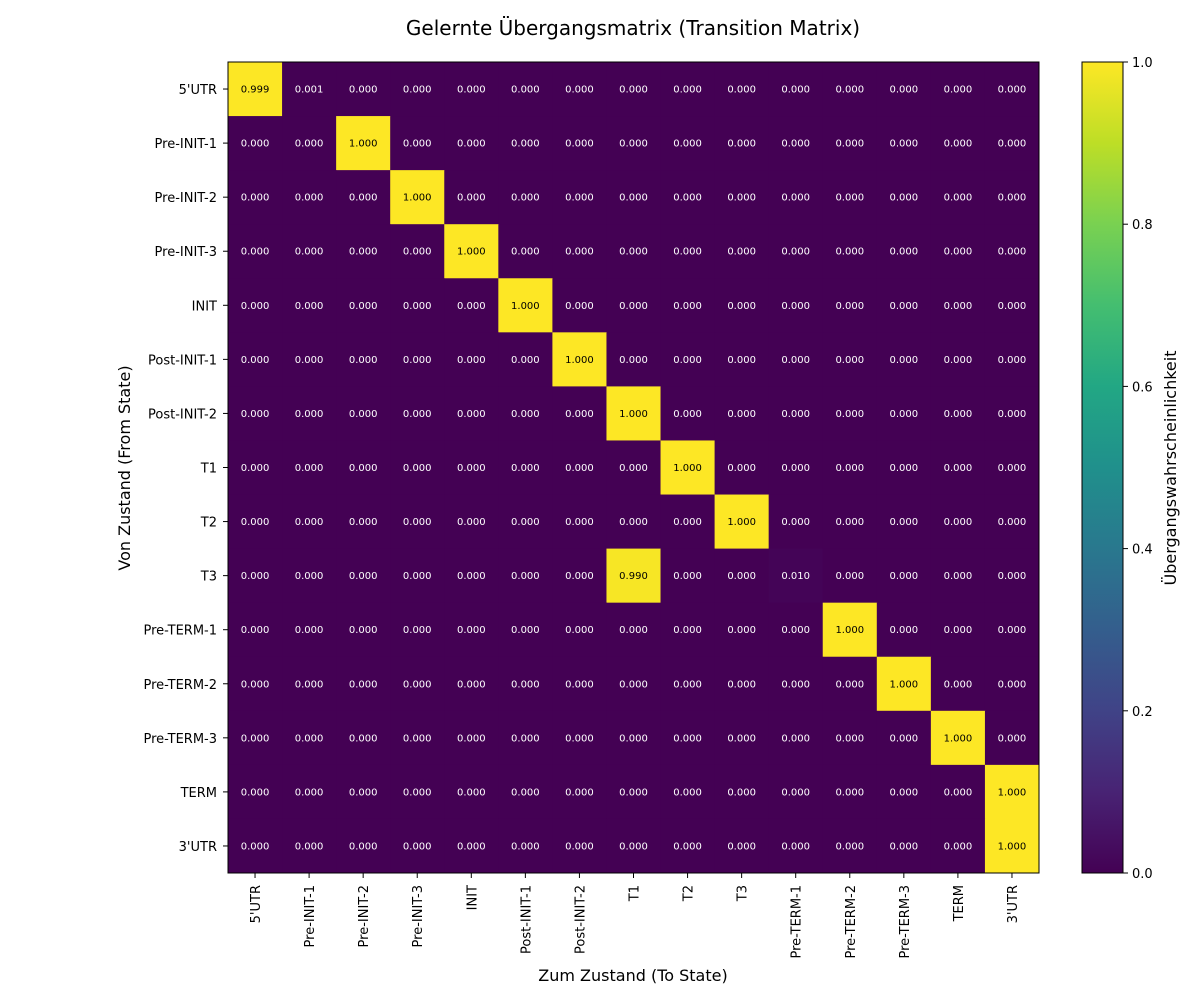  Describe the element at coordinates (198, 90) in the screenshot. I see `y-tick-label: 5'UTR` at that location.